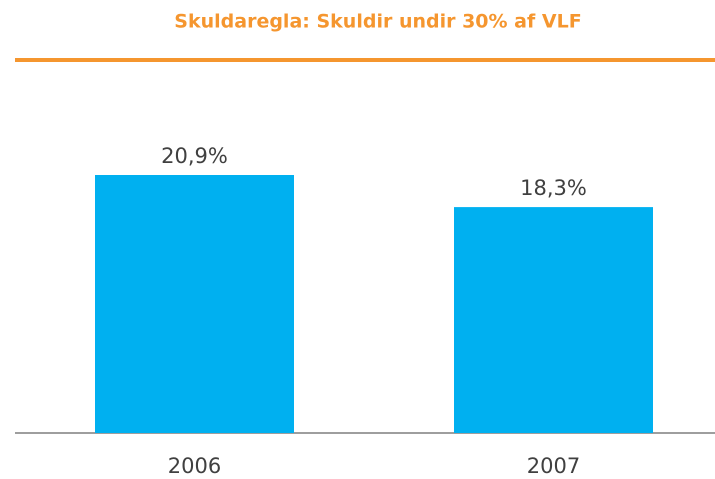 This screenshot has height=479, width=715. Describe the element at coordinates (377, 22) in the screenshot. I see `chart-title: Skuldaregla: Skuldir undir 30% af VLF` at that location.